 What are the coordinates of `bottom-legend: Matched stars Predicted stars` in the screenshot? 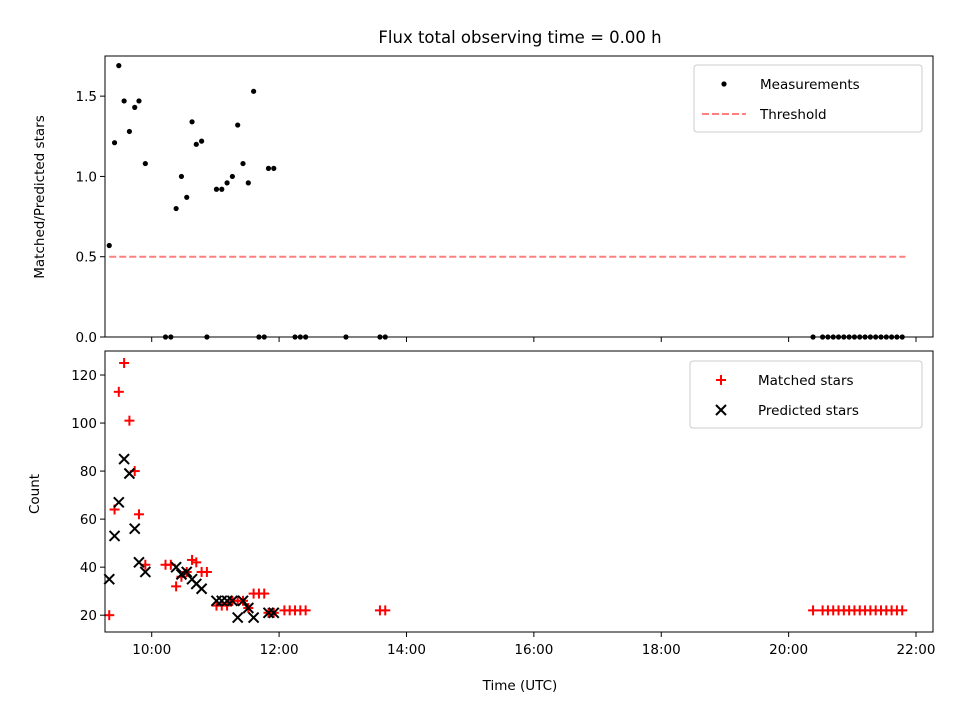 It's located at (806, 394).